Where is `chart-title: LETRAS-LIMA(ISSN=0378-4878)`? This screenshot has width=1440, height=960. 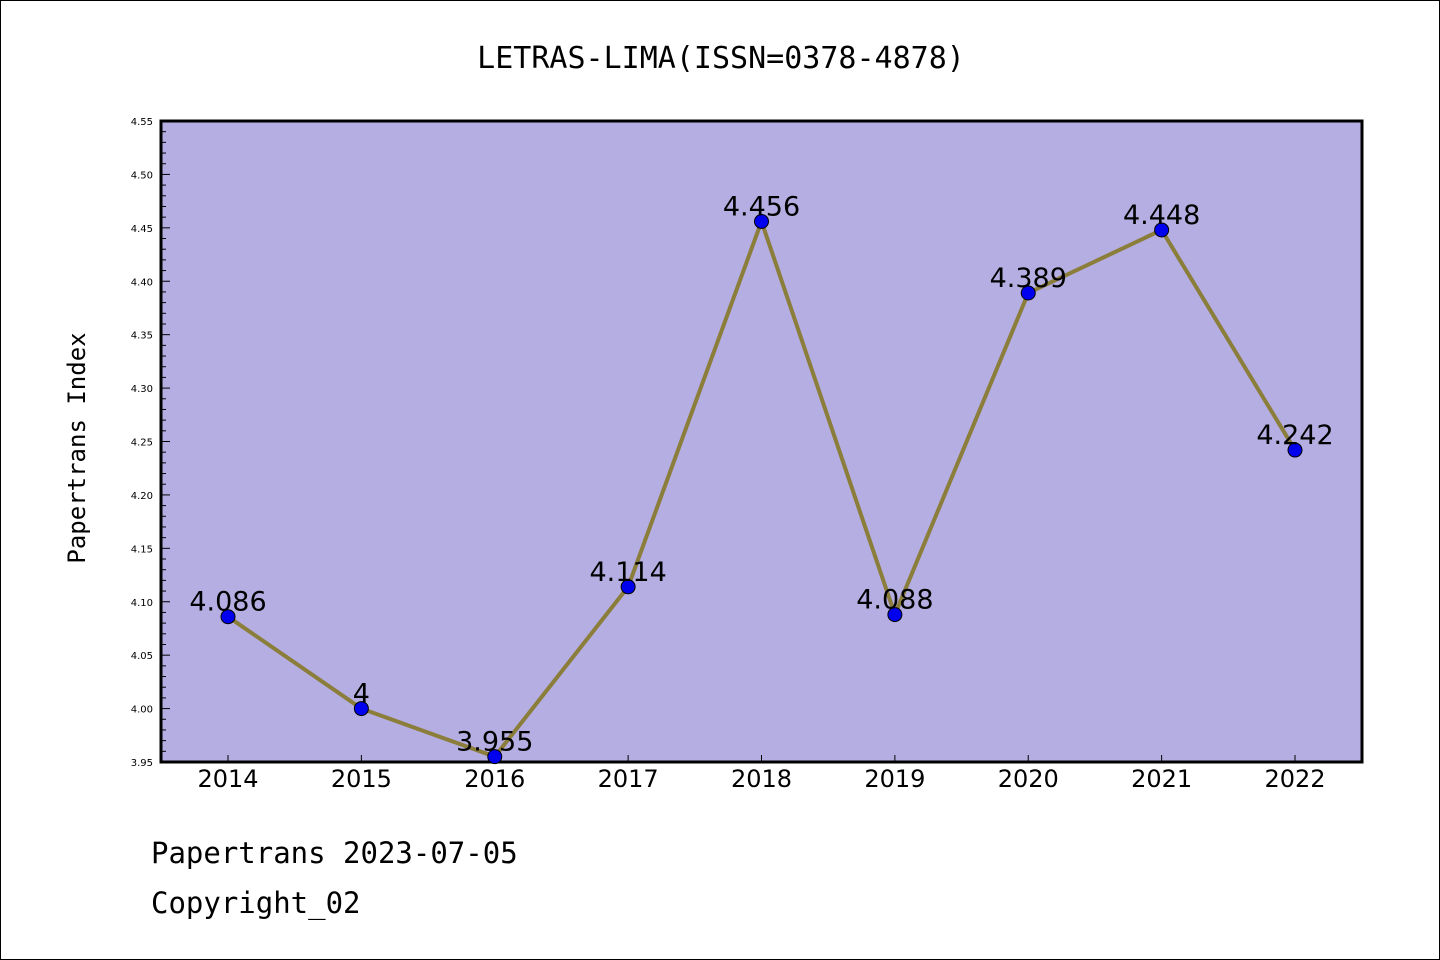
chart-title: LETRAS-LIMA(ISSN=0378-4878) is located at coordinates (721, 58).